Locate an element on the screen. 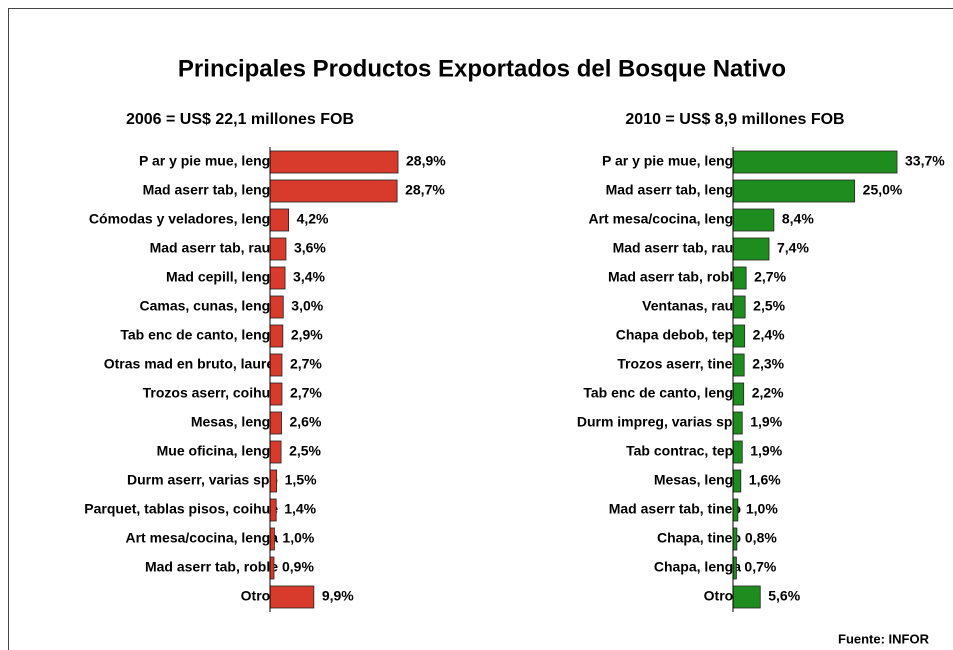  value-label: 9,9% is located at coordinates (338, 596).